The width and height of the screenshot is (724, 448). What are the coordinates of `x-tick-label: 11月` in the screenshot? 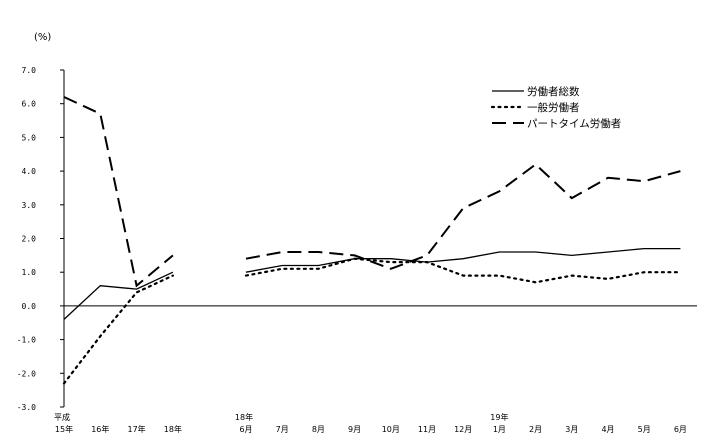 It's located at (427, 429).